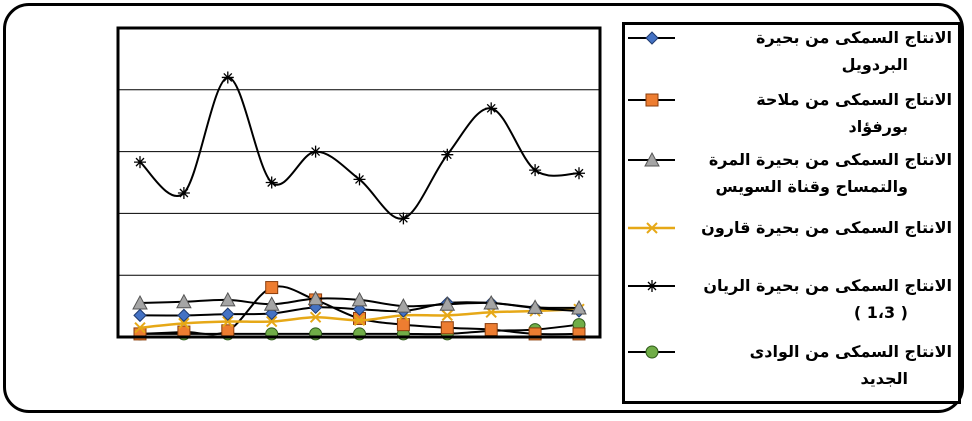  Describe the element at coordinates (854, 37) in the screenshot. I see `legend-label-1-line-1: الانتاج السمكى من بحيرة` at that location.